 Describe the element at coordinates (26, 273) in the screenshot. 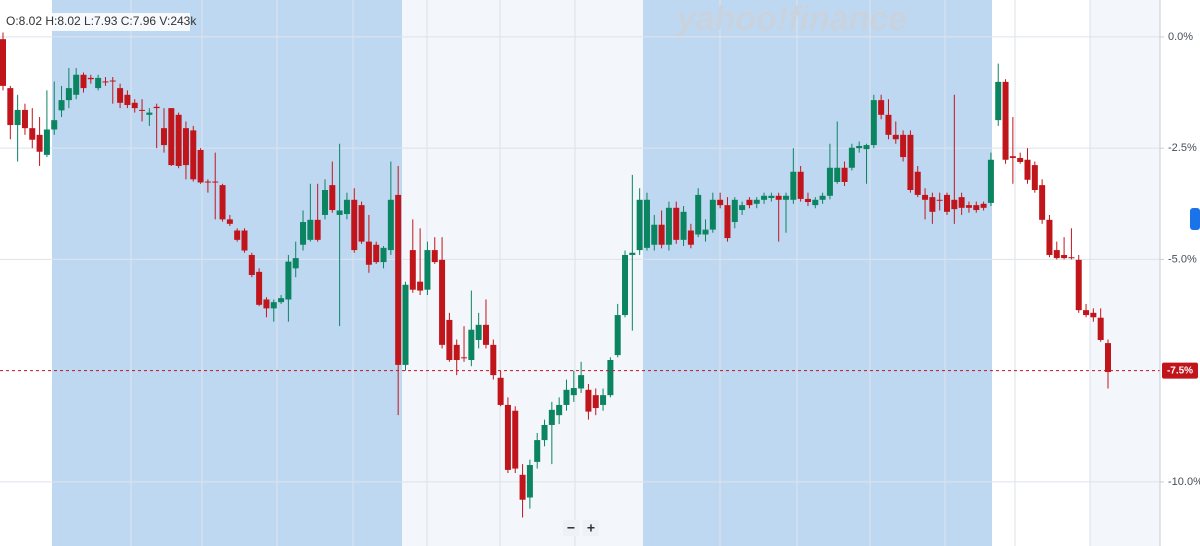

I see `session-band` at that location.